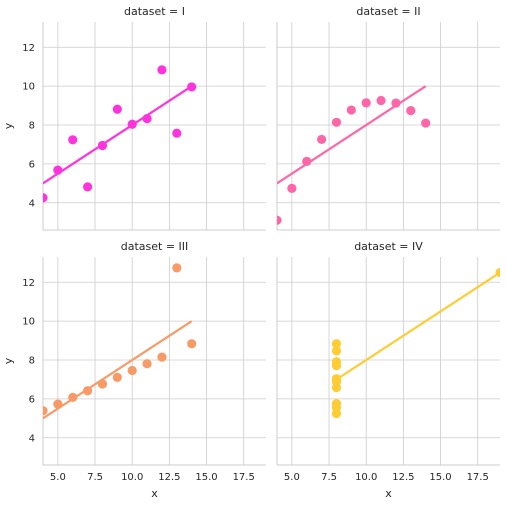 The image size is (506, 506). I want to click on panel-title: dataset = III, so click(155, 246).